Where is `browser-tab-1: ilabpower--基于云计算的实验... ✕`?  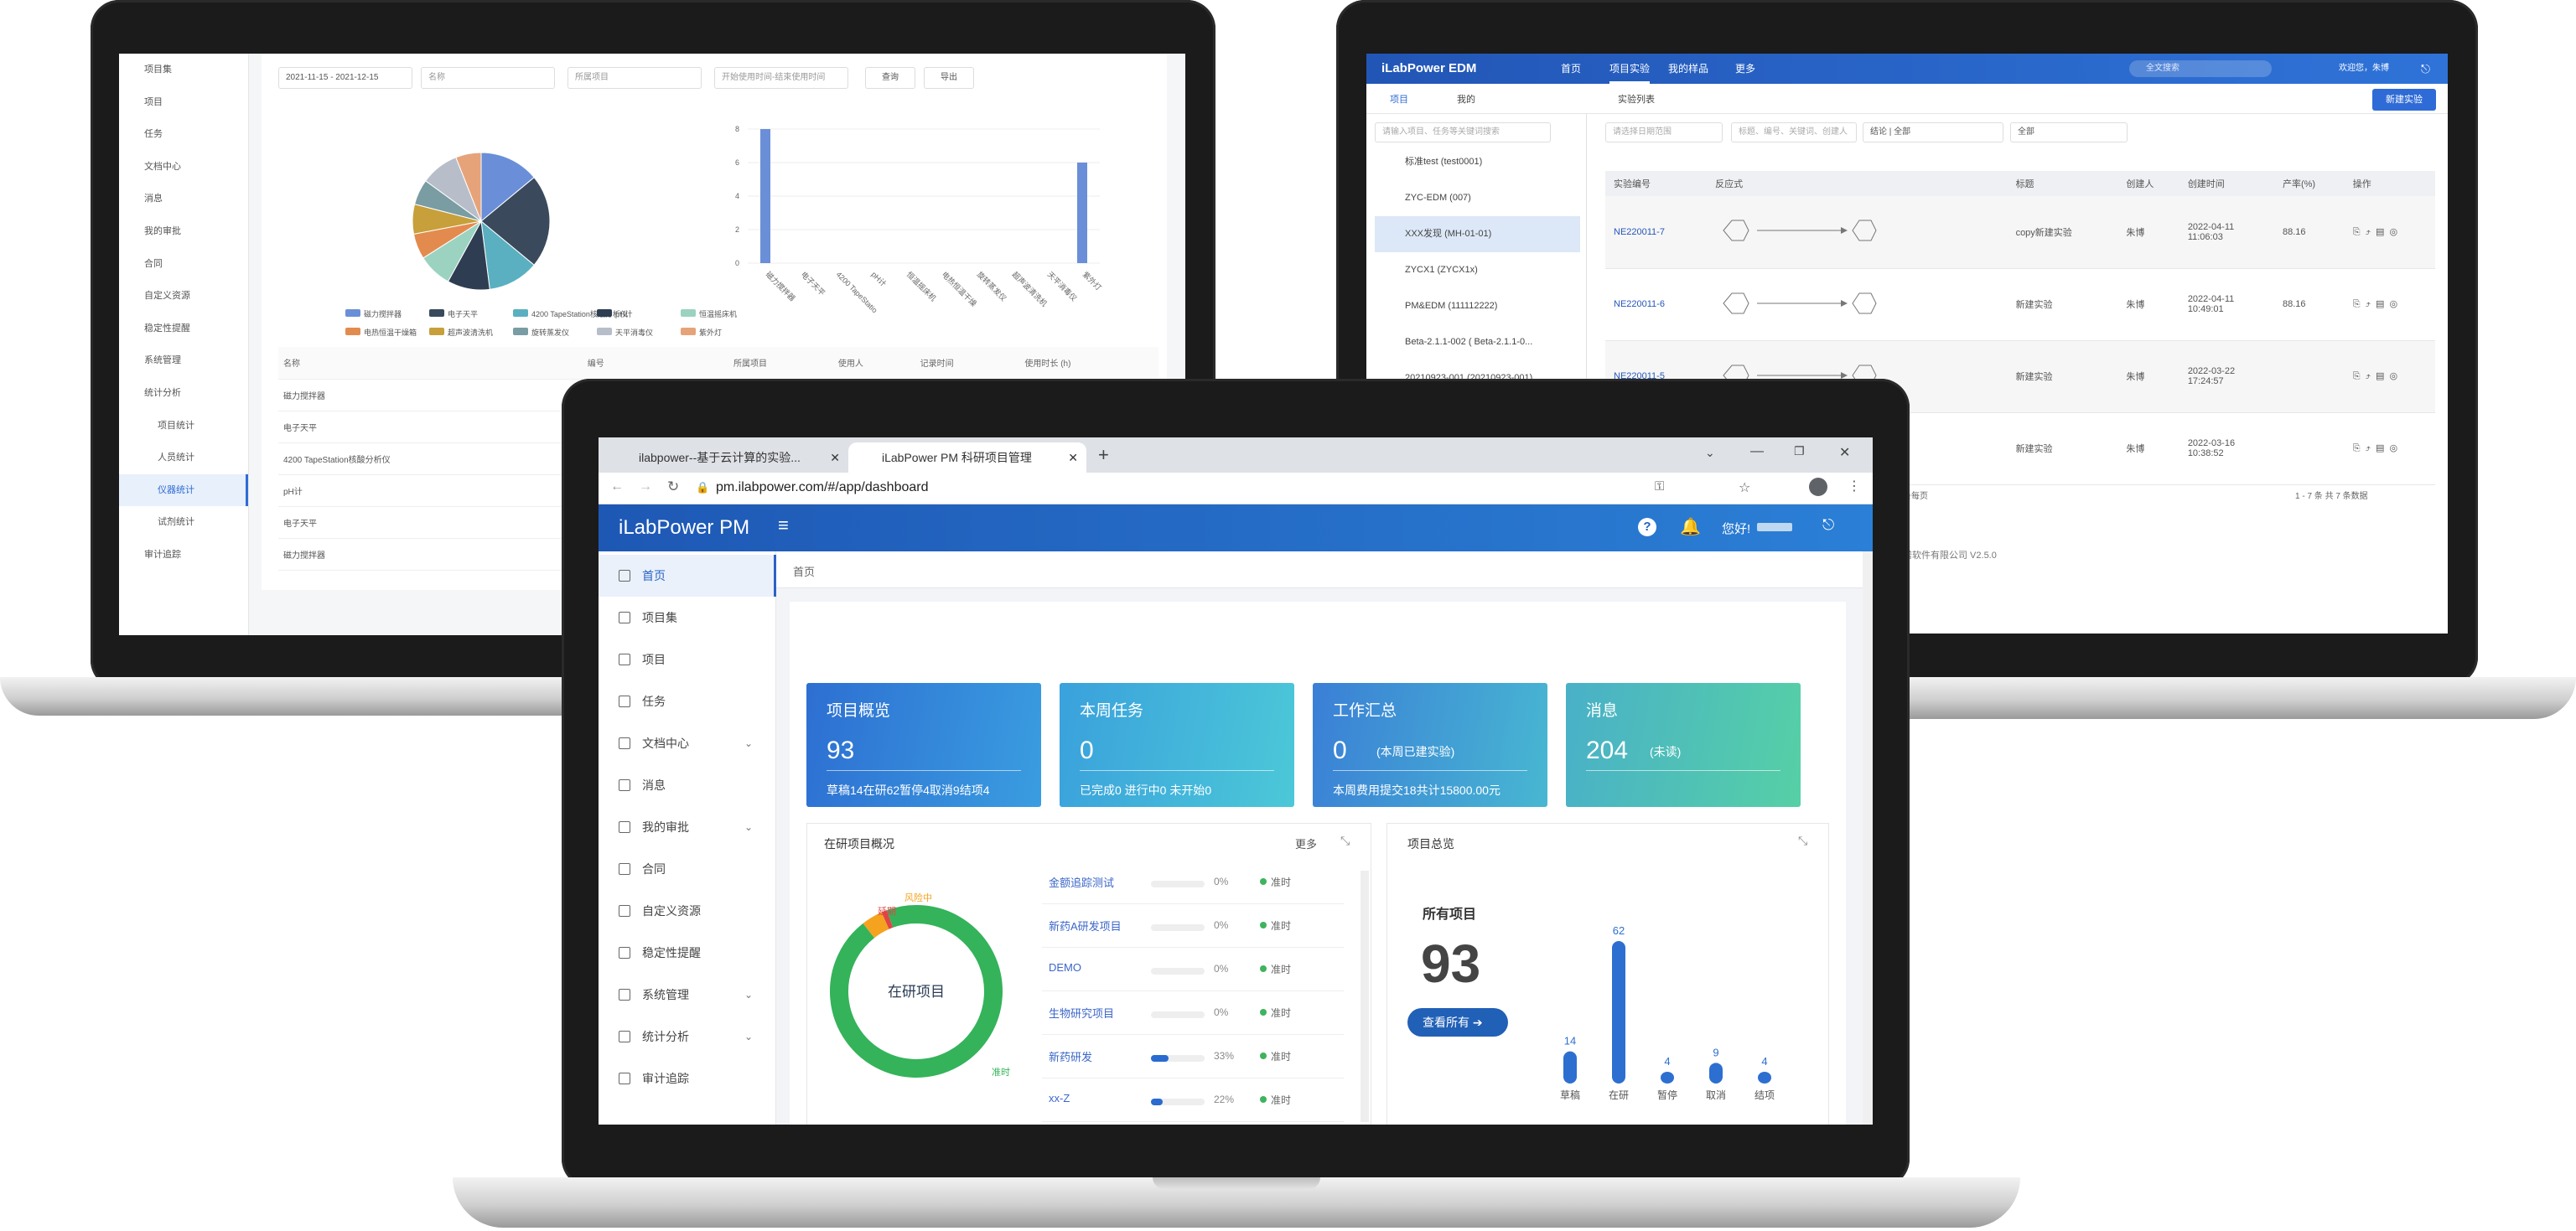 browser-tab-1: ilabpower--基于云计算的实验... ✕ is located at coordinates (726, 458).